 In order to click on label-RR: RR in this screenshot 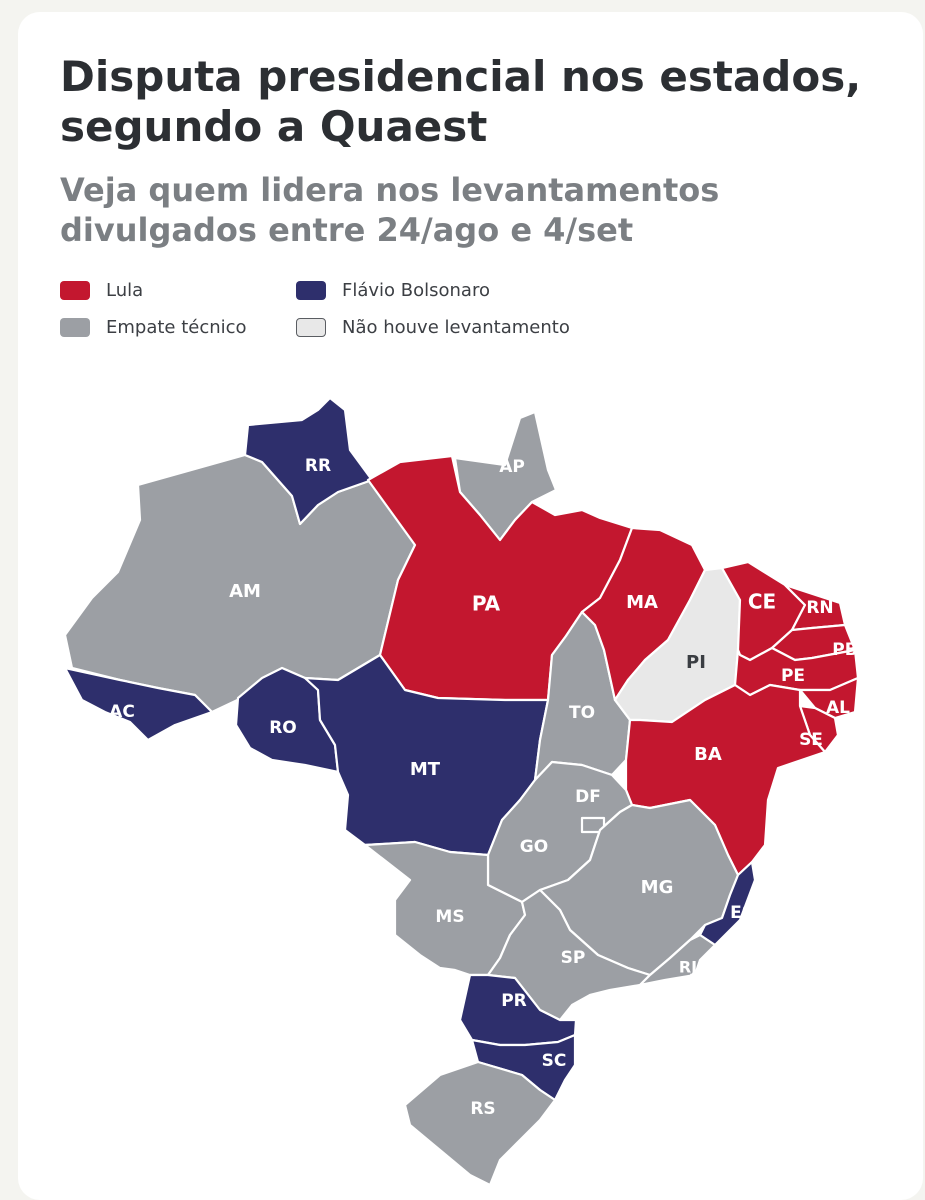, I will do `click(318, 466)`.